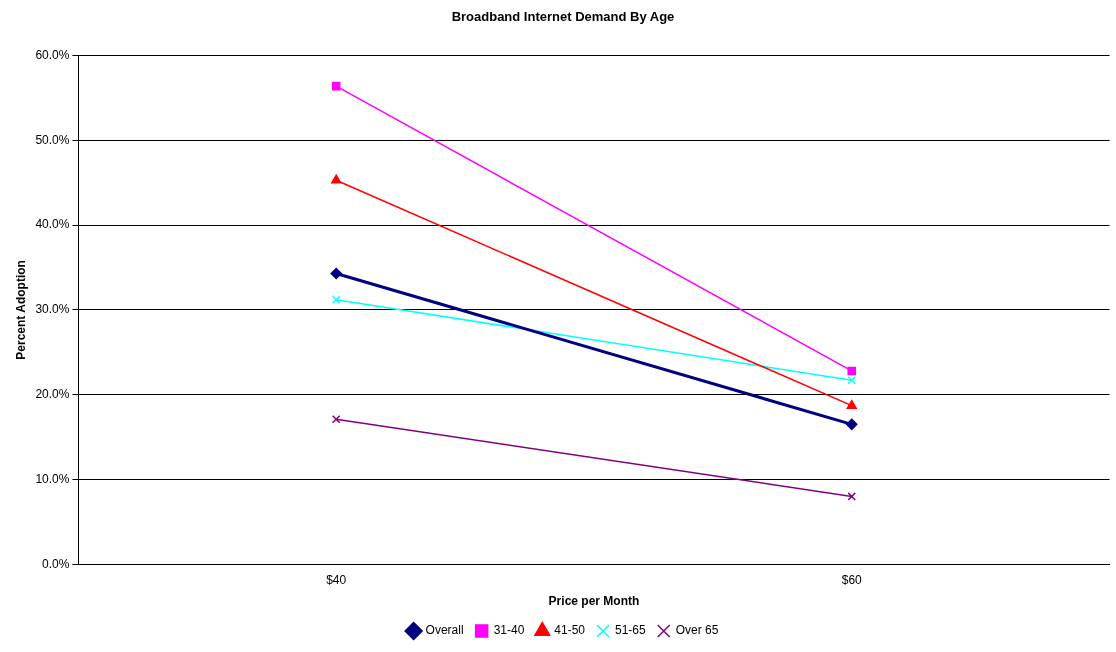 The height and width of the screenshot is (652, 1116). What do you see at coordinates (52, 139) in the screenshot?
I see `y-tick-label: 50.0%` at bounding box center [52, 139].